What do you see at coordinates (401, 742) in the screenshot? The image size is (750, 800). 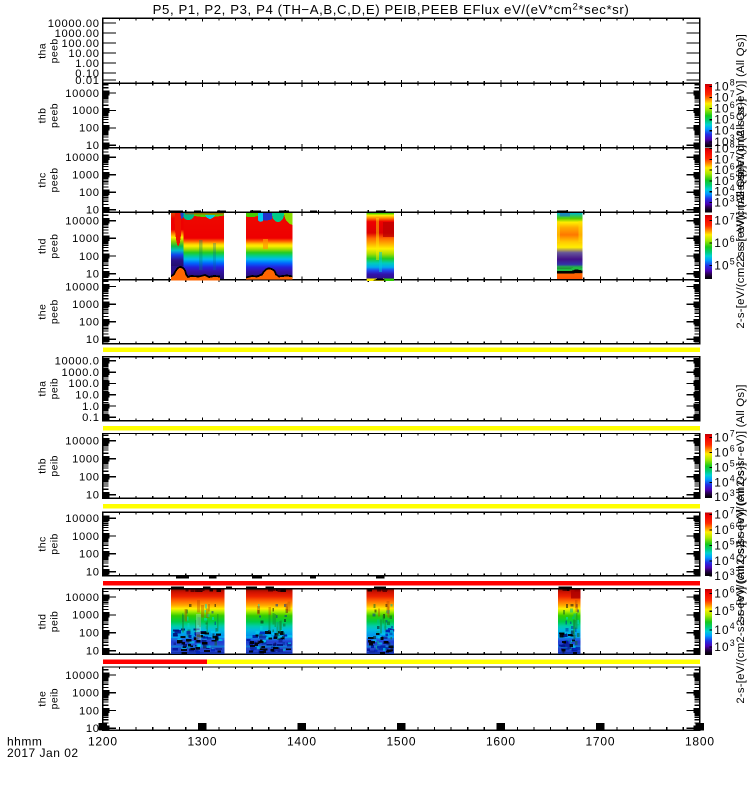 I see `svg-text: 1500` at bounding box center [401, 742].